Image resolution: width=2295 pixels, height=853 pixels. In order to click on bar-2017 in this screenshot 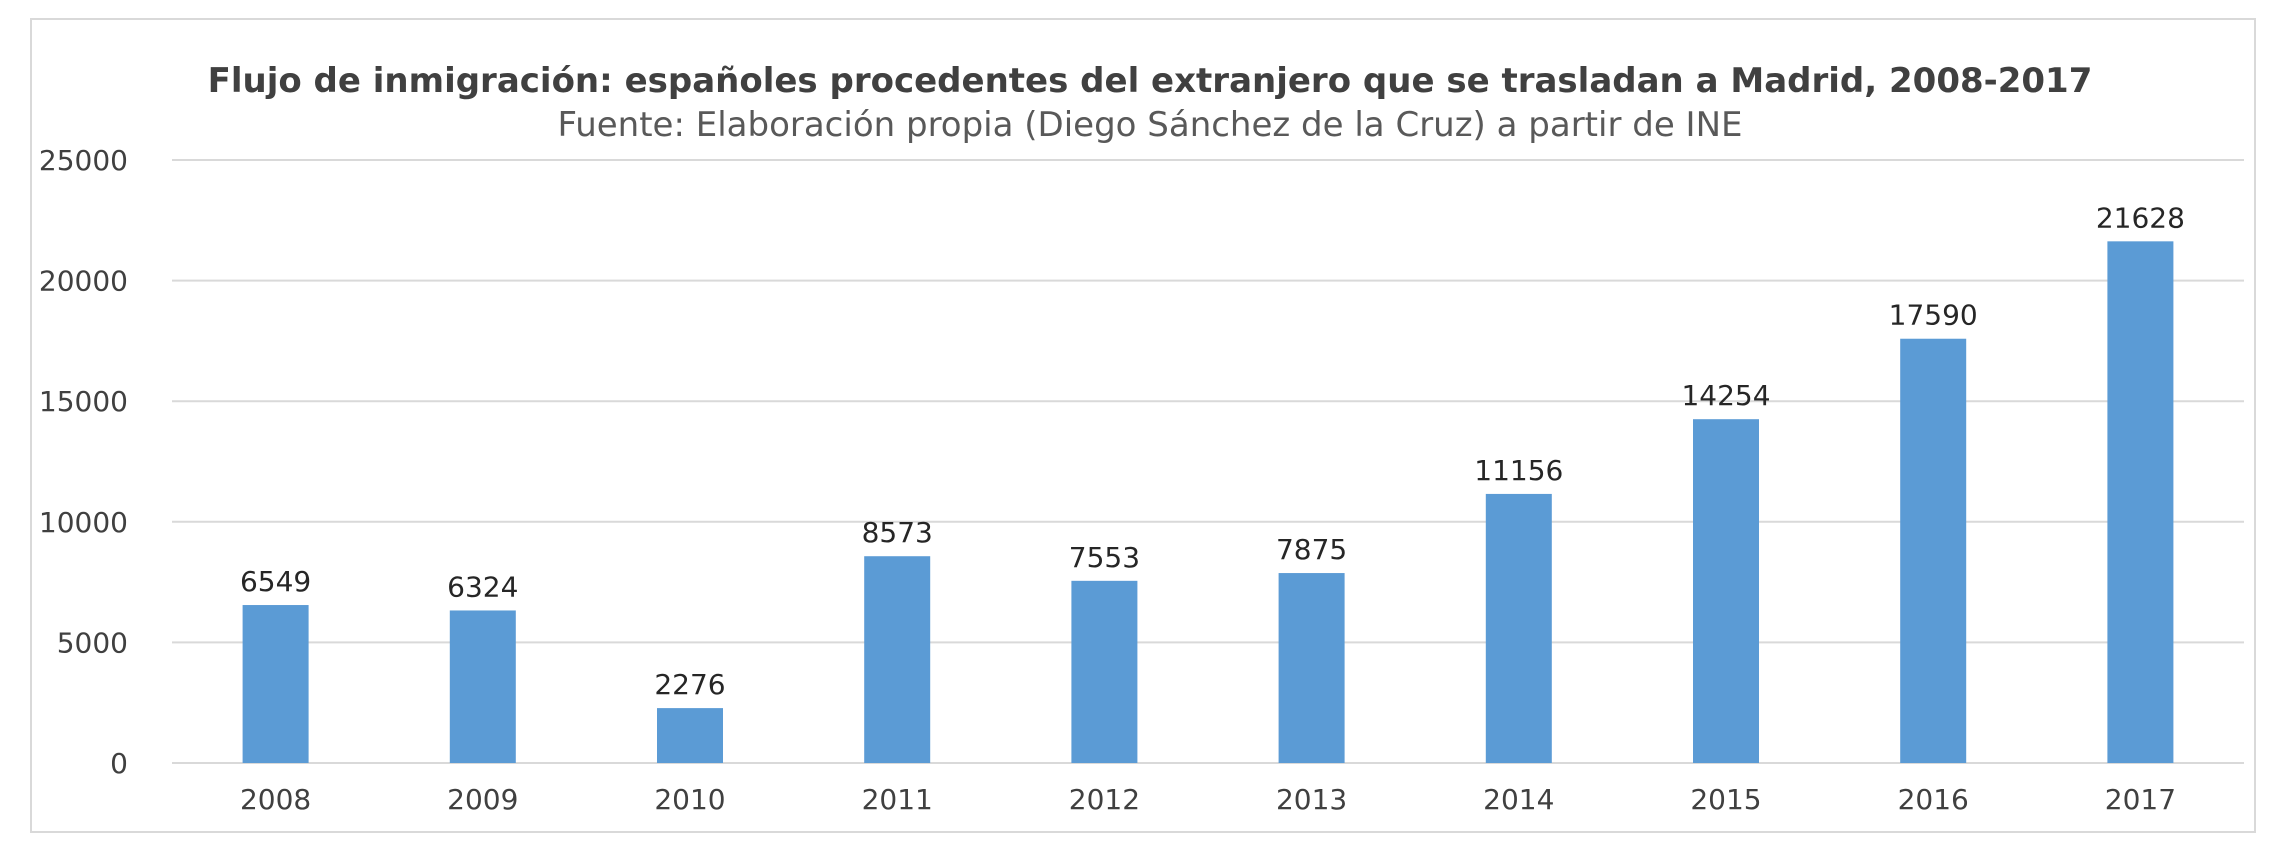, I will do `click(2140, 502)`.